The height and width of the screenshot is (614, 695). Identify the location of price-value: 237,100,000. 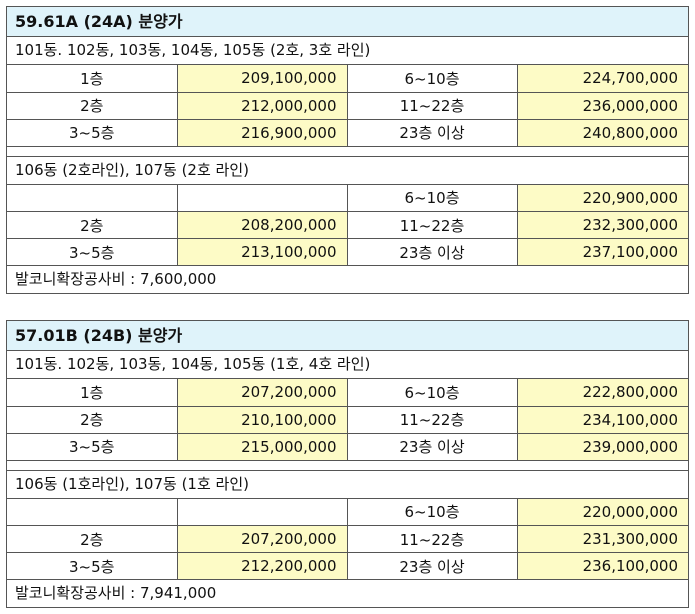
(602, 252).